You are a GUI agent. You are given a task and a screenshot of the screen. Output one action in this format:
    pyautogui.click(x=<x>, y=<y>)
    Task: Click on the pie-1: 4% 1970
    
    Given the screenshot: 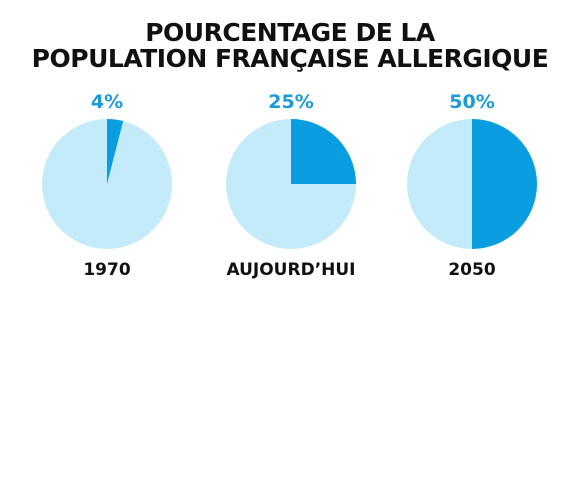 What is the action you would take?
    pyautogui.click(x=107, y=185)
    